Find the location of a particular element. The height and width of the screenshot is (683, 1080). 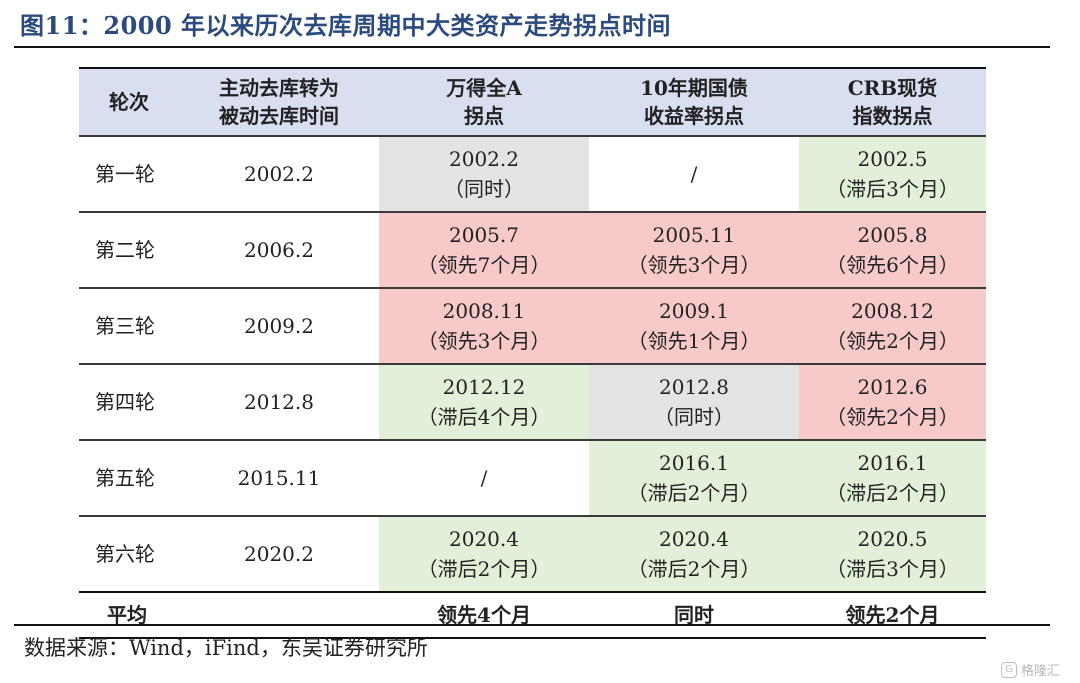

destock-time: 2009.2 is located at coordinates (279, 325).